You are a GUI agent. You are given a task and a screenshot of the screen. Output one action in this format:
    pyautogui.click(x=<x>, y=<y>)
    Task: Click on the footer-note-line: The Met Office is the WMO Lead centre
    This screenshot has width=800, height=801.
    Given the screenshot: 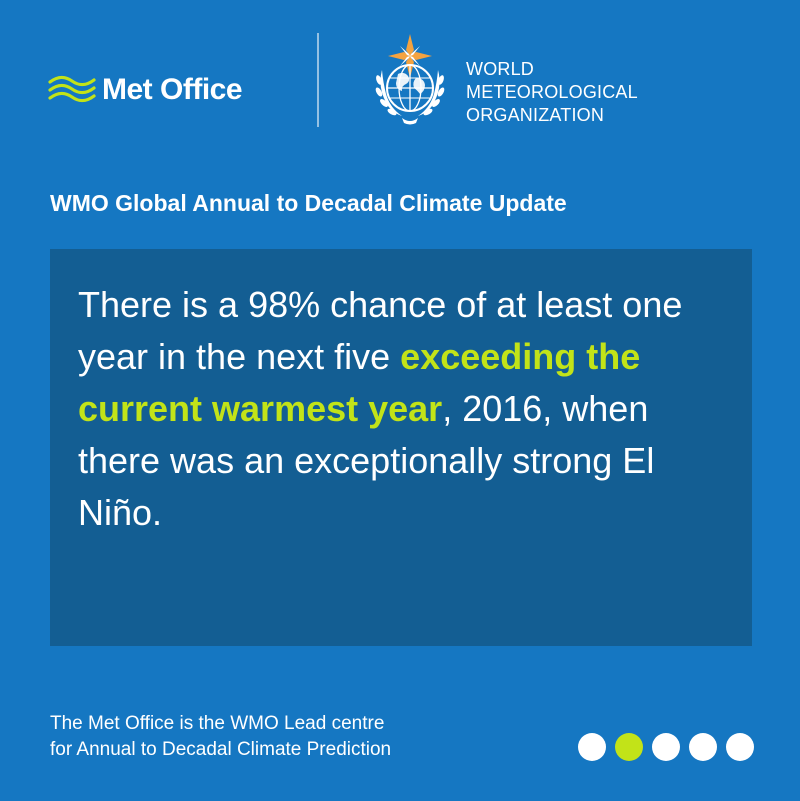 What is the action you would take?
    pyautogui.click(x=217, y=723)
    